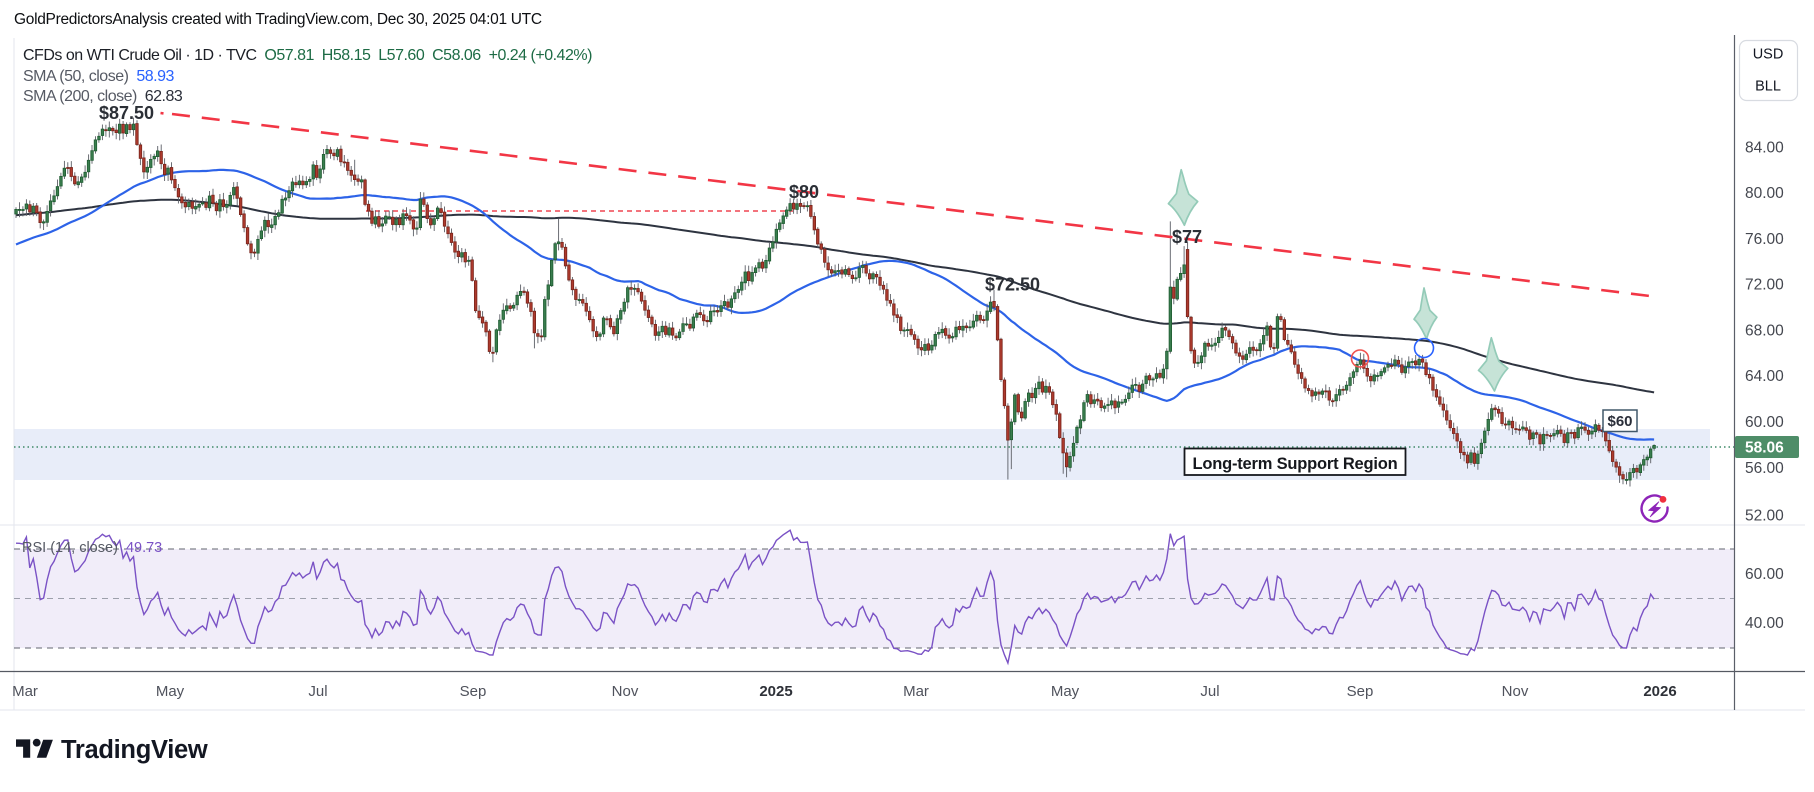 Image resolution: width=1814 pixels, height=792 pixels. Describe the element at coordinates (1294, 464) in the screenshot. I see `svg-text: Long-term Support Region` at that location.